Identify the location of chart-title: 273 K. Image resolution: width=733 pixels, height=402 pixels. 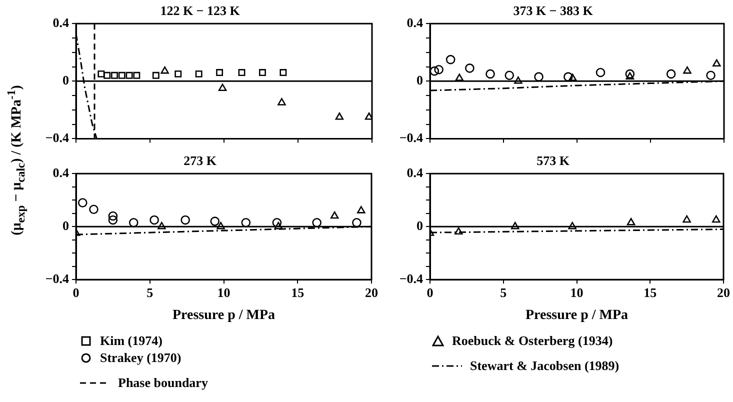
(201, 160).